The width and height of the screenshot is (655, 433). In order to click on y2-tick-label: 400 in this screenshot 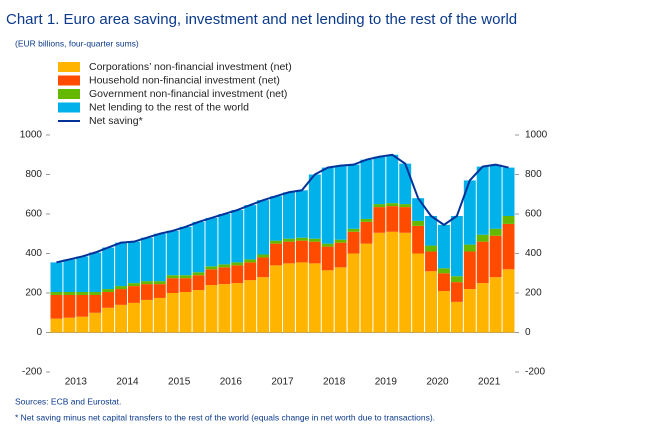, I will do `click(533, 253)`.